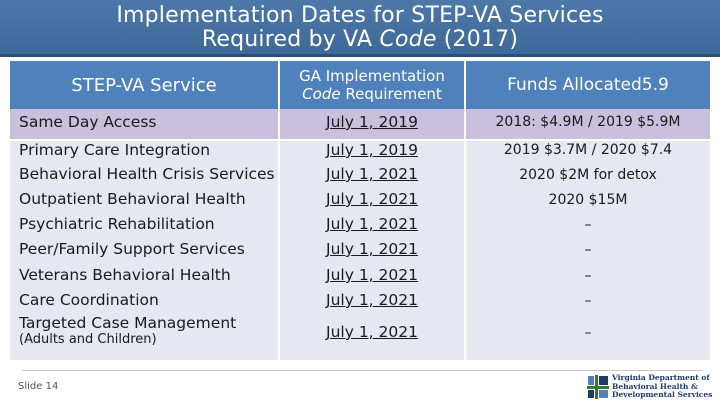 The image size is (720, 405). Describe the element at coordinates (132, 249) in the screenshot. I see `table-cell-service: Peer/Family Support Services` at that location.